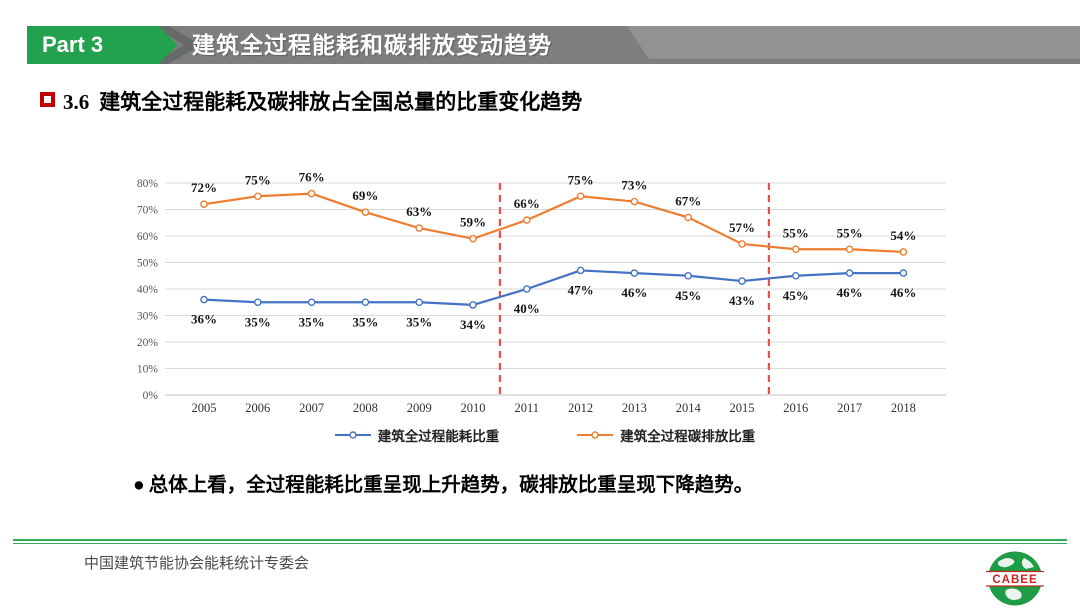 This screenshot has width=1080, height=608. I want to click on y-tick-label: 0%, so click(151, 396).